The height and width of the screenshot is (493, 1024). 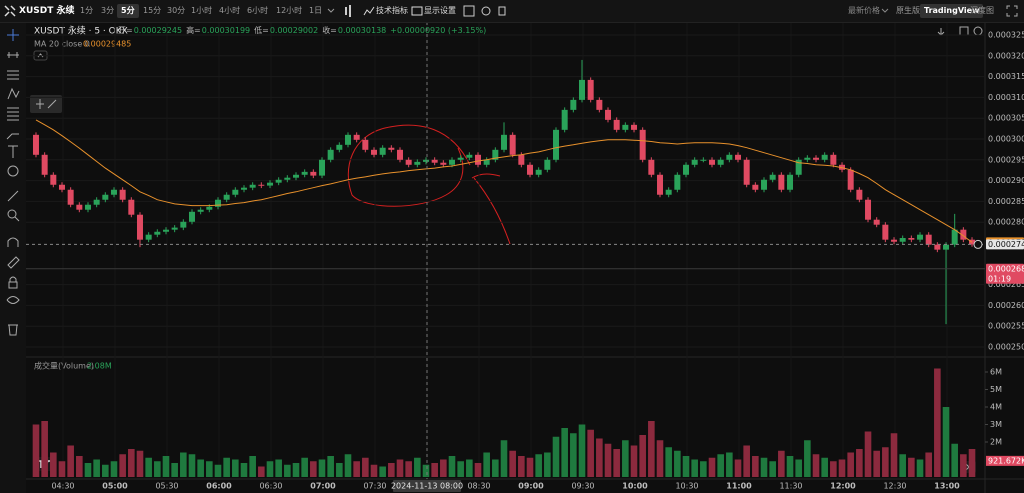 What do you see at coordinates (978, 244) in the screenshot?
I see `price-marker` at bounding box center [978, 244].